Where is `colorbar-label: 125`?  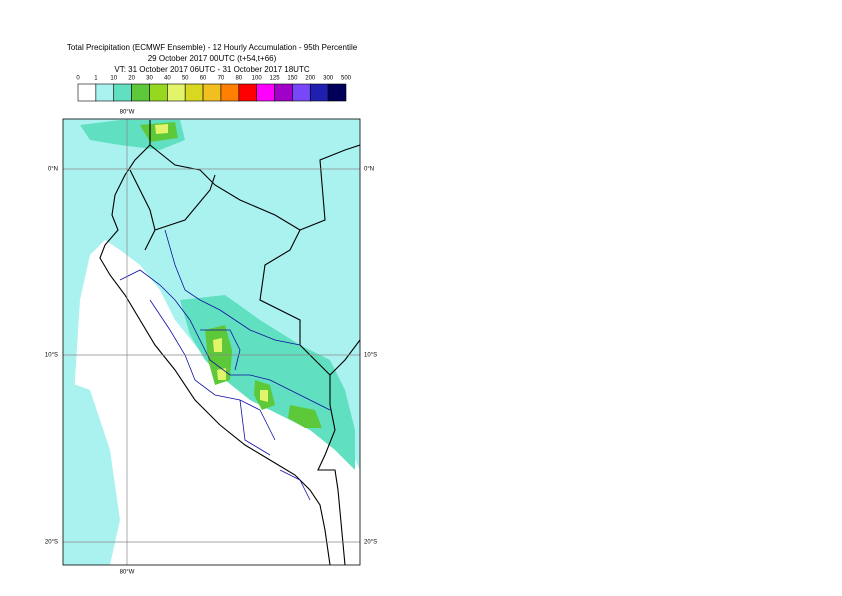
colorbar-label: 125 is located at coordinates (275, 79).